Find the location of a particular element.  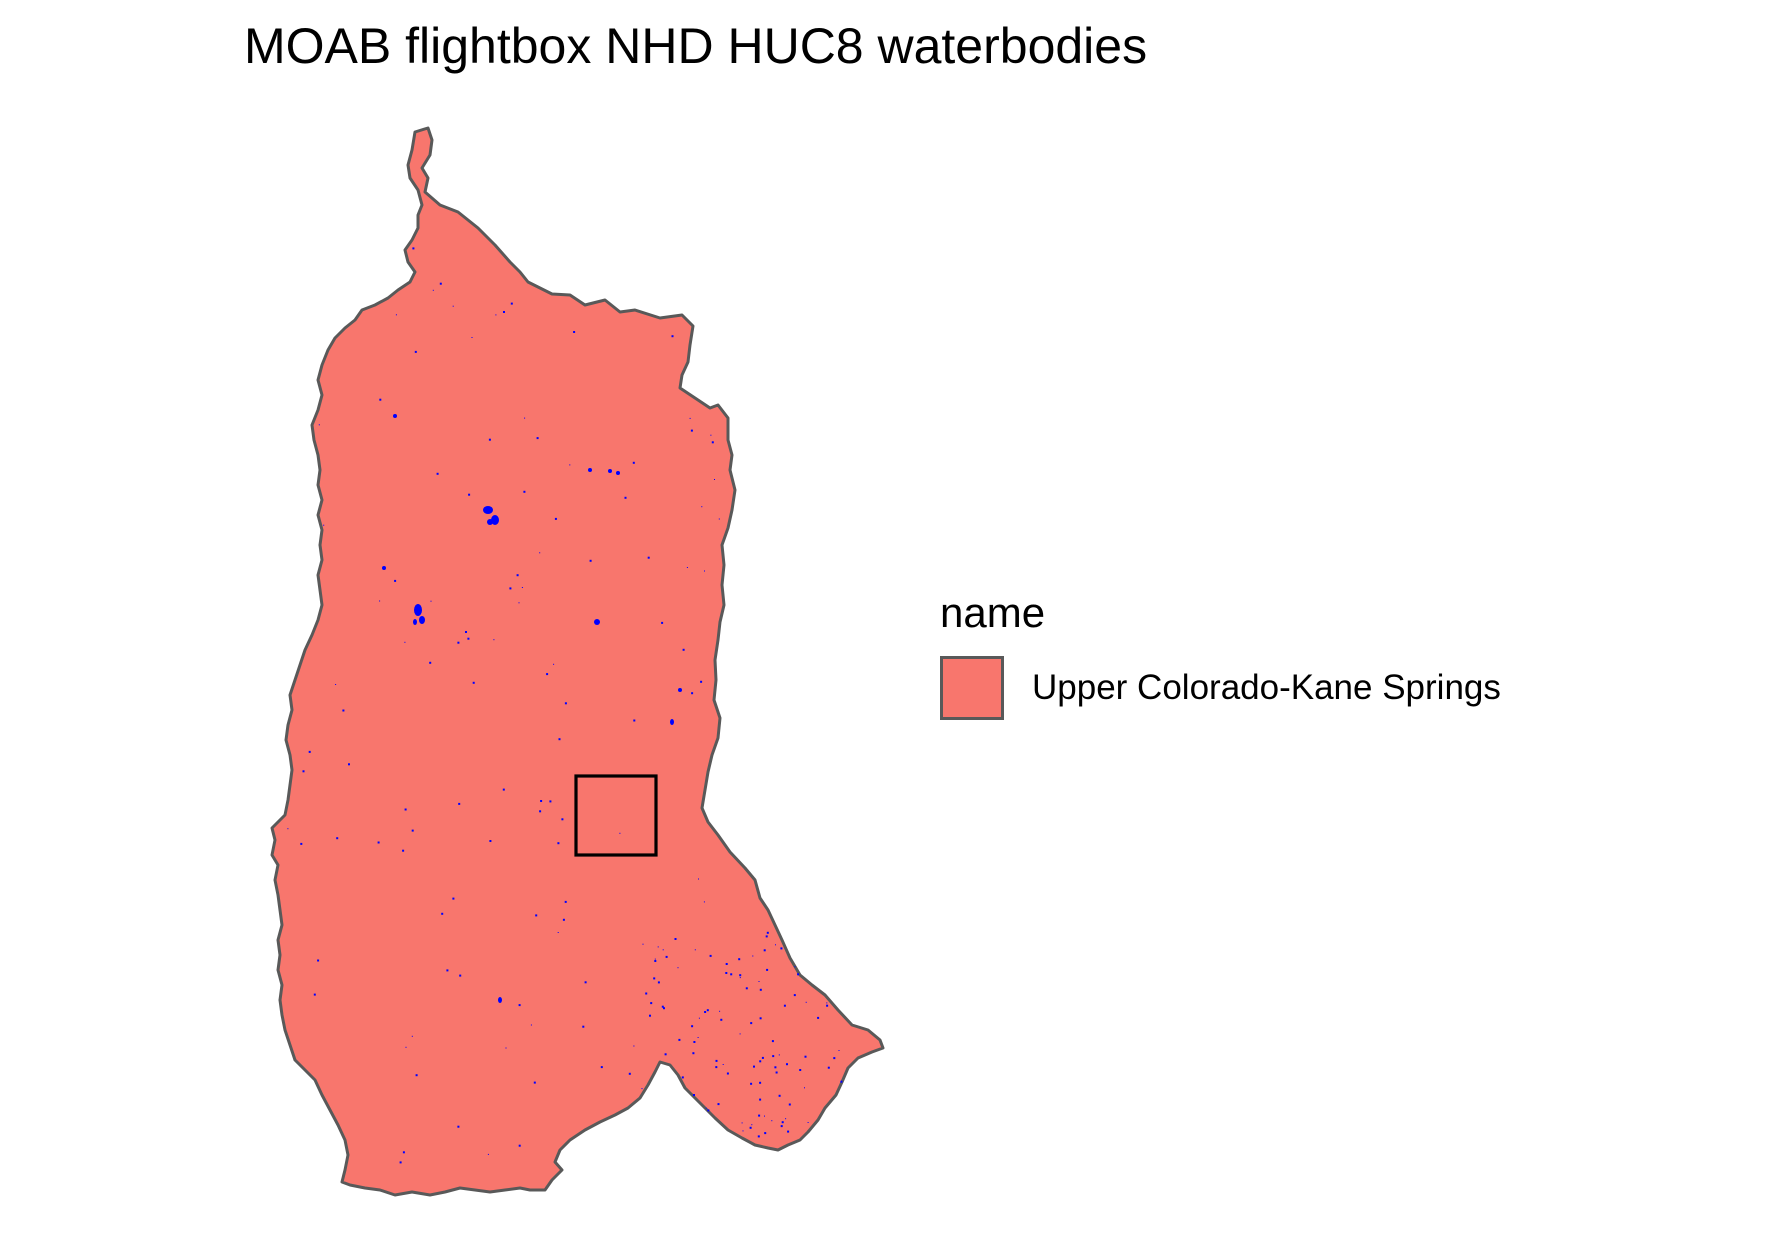

legend-item: Upper Colorado-Kane Springs is located at coordinates (1220, 688).